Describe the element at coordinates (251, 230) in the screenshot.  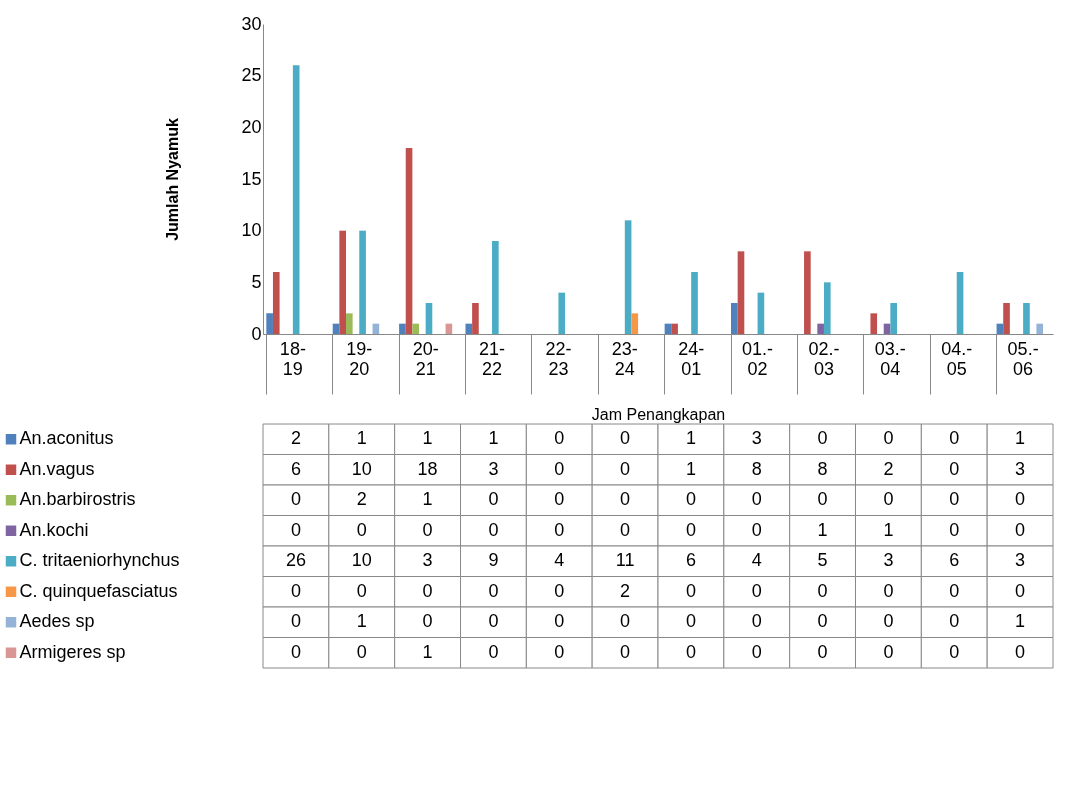
I see `y-tick-label: 10` at that location.